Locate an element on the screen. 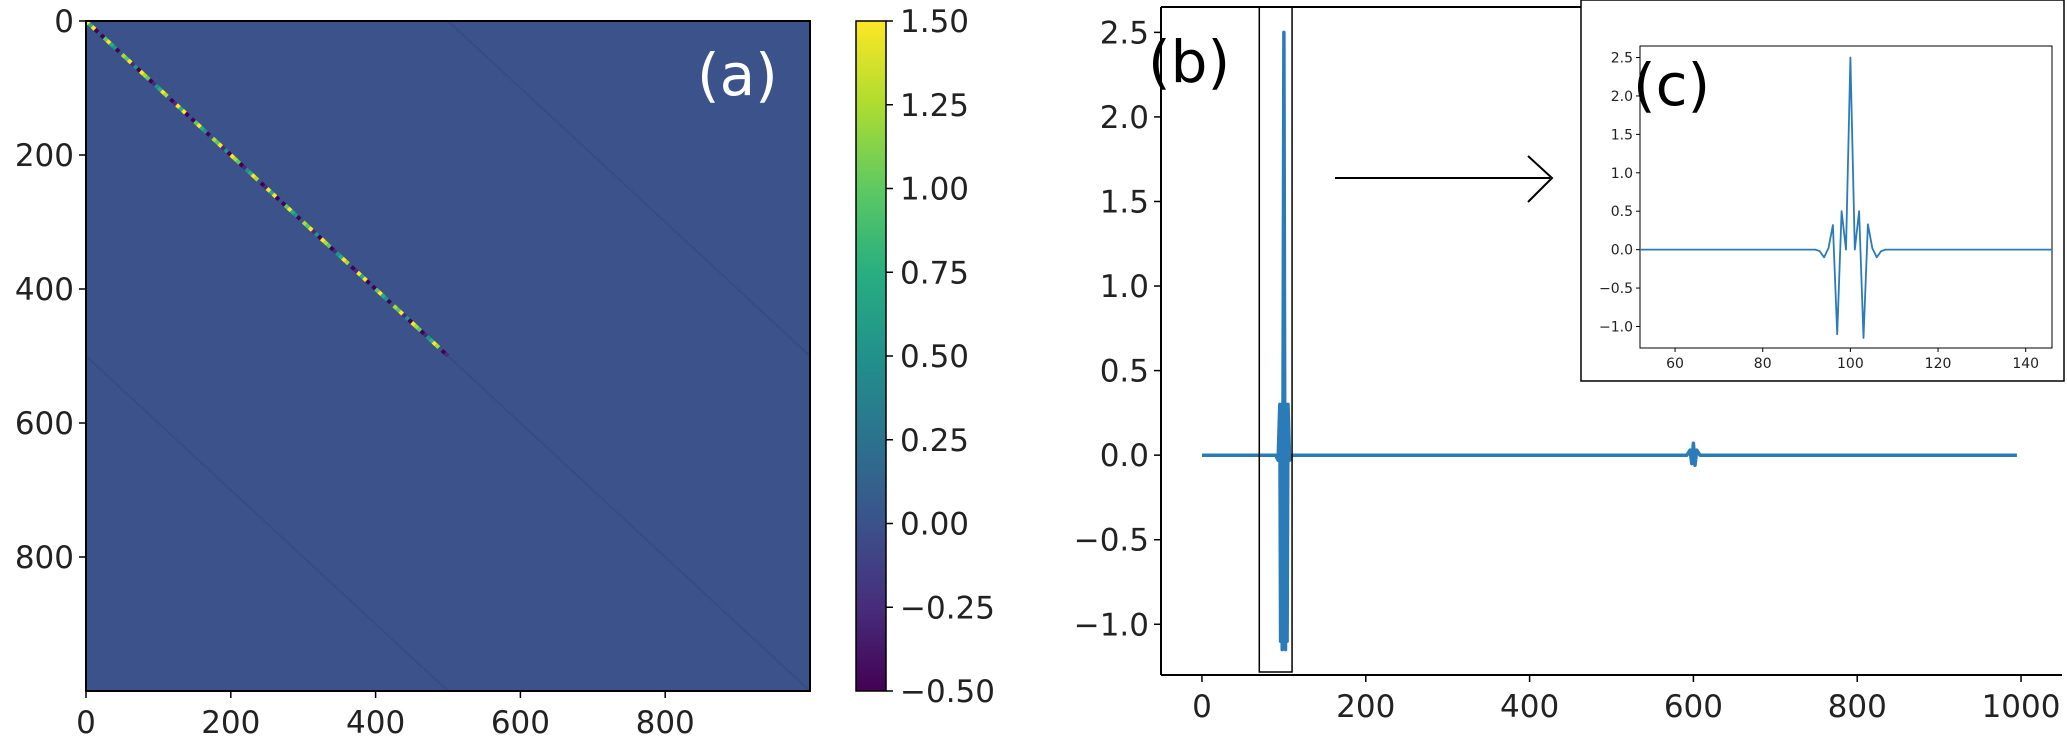 This screenshot has width=2067, height=738. x-tick-label: 400 is located at coordinates (1529, 707).